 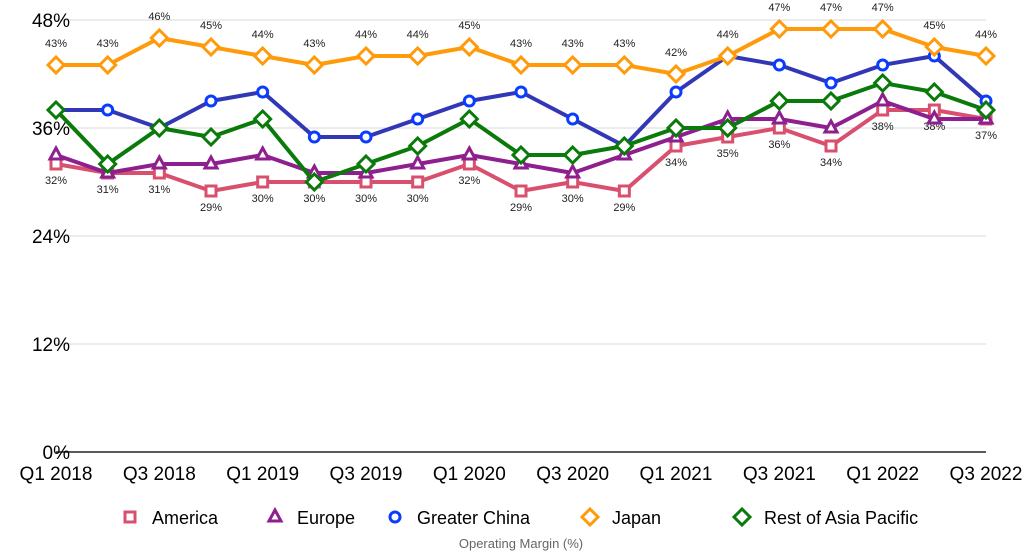 What do you see at coordinates (159, 17) in the screenshot?
I see `data-label: 46%` at bounding box center [159, 17].